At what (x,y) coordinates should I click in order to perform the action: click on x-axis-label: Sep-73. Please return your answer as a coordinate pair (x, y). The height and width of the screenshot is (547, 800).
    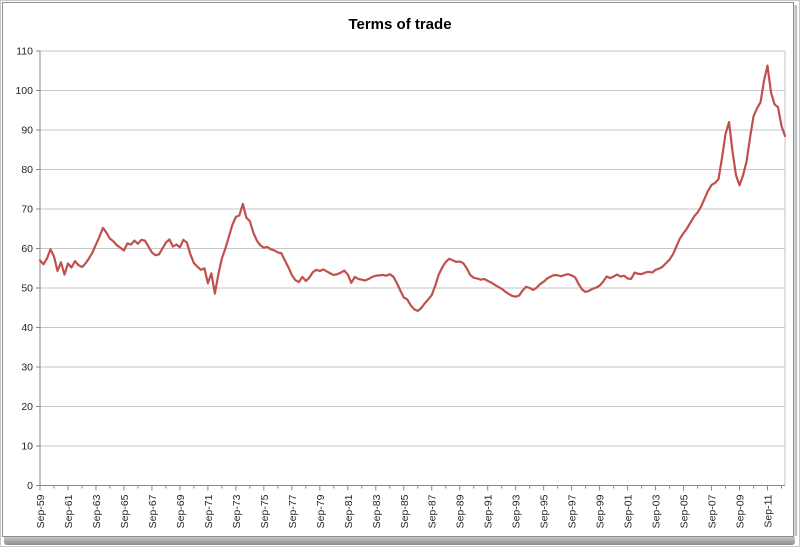
    Looking at the image, I should click on (237, 511).